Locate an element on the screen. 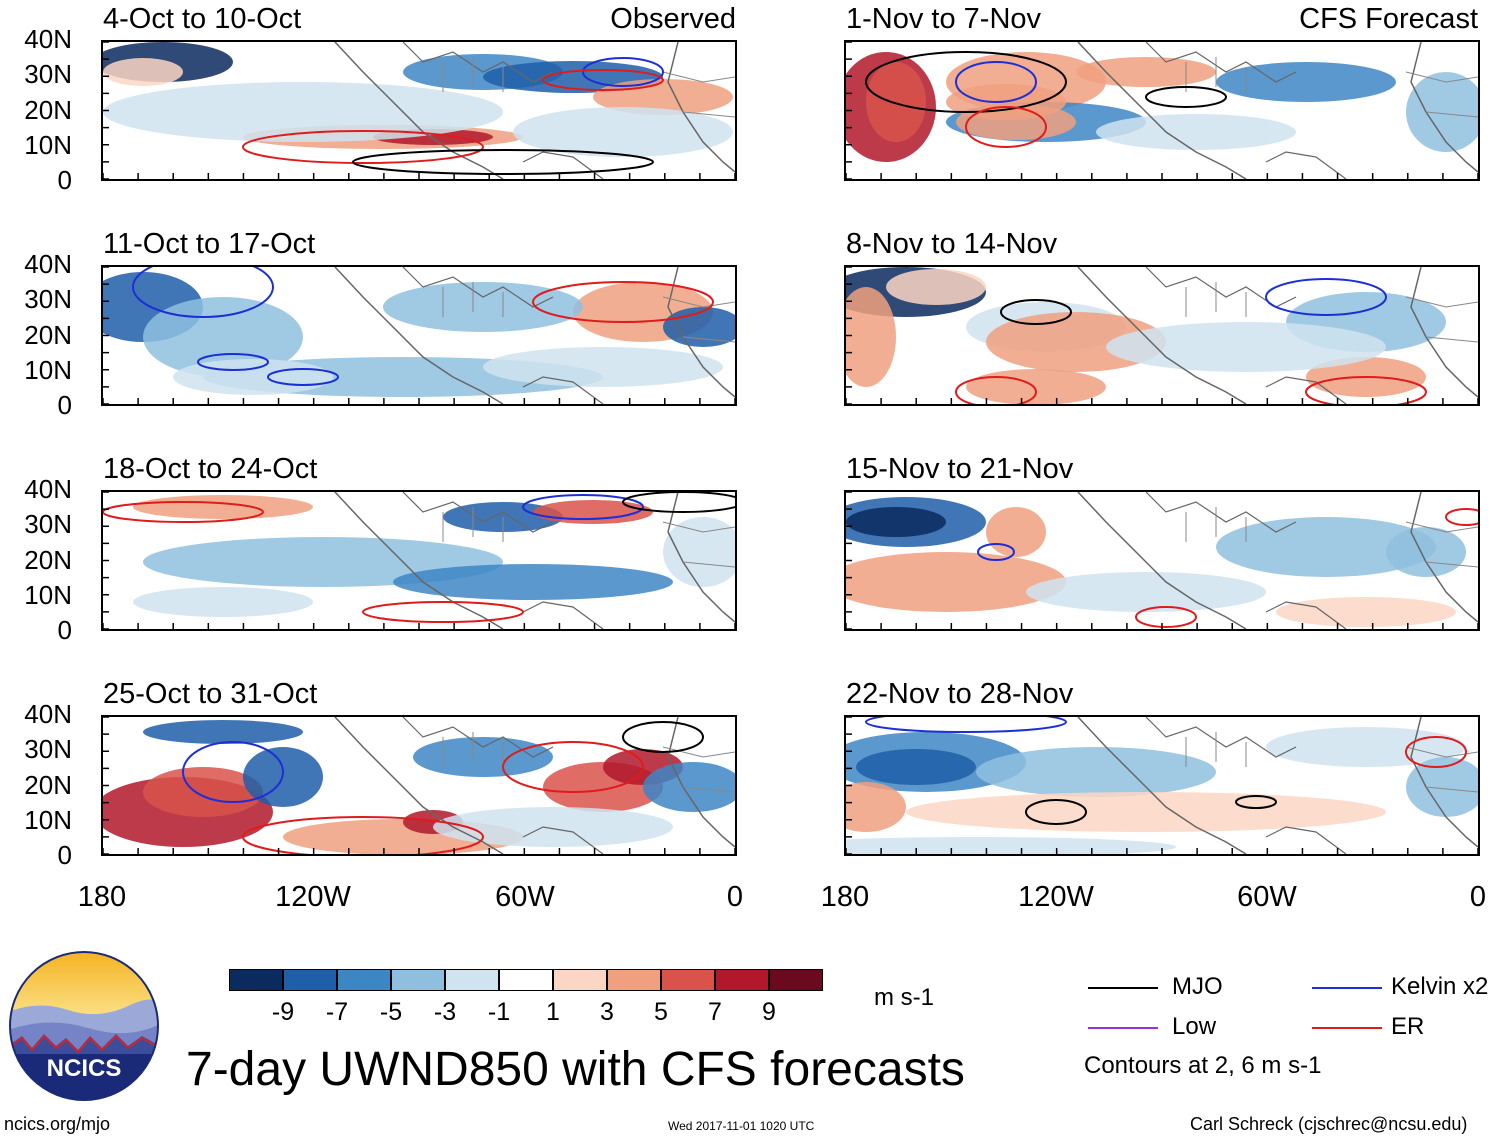 The width and height of the screenshot is (1510, 1141). panel-title-fc-4: 22-Nov to 28-Nov is located at coordinates (960, 694).